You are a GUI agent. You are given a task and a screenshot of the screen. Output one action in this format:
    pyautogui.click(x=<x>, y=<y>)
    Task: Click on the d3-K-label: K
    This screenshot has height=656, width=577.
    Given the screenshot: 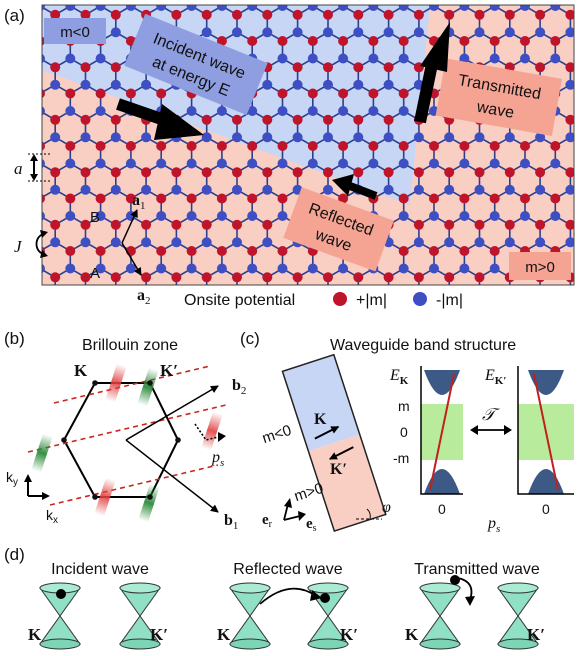 What is the action you would take?
    pyautogui.click(x=412, y=634)
    